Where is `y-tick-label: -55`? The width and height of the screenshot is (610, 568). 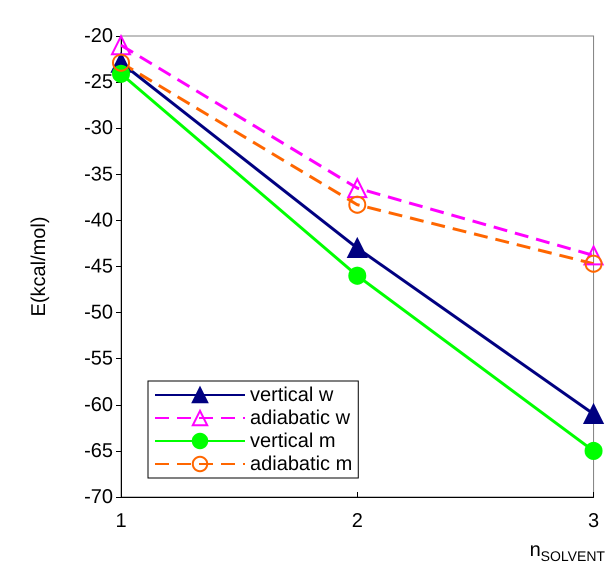
y-tick-label: -55 is located at coordinates (98, 359).